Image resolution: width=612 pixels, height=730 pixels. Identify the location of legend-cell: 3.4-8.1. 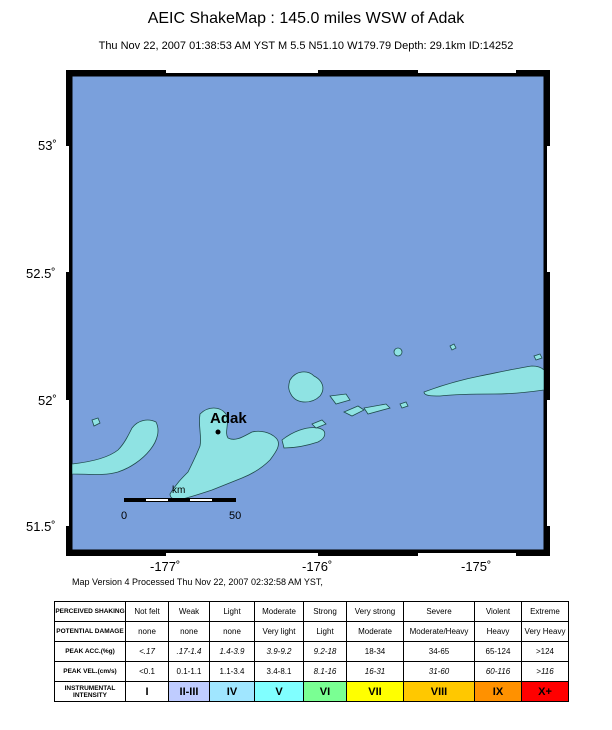
(279, 671).